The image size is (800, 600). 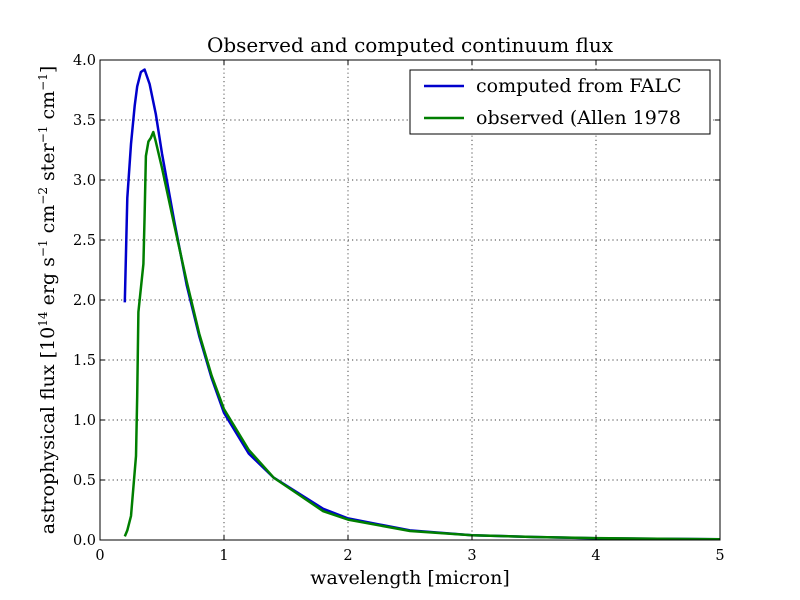 I want to click on y-tick-label: 2.5, so click(x=84, y=241).